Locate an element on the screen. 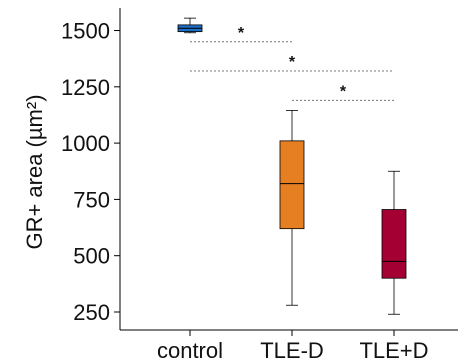 This screenshot has width=458, height=364. significance-brackets: * * * is located at coordinates (292, 63).